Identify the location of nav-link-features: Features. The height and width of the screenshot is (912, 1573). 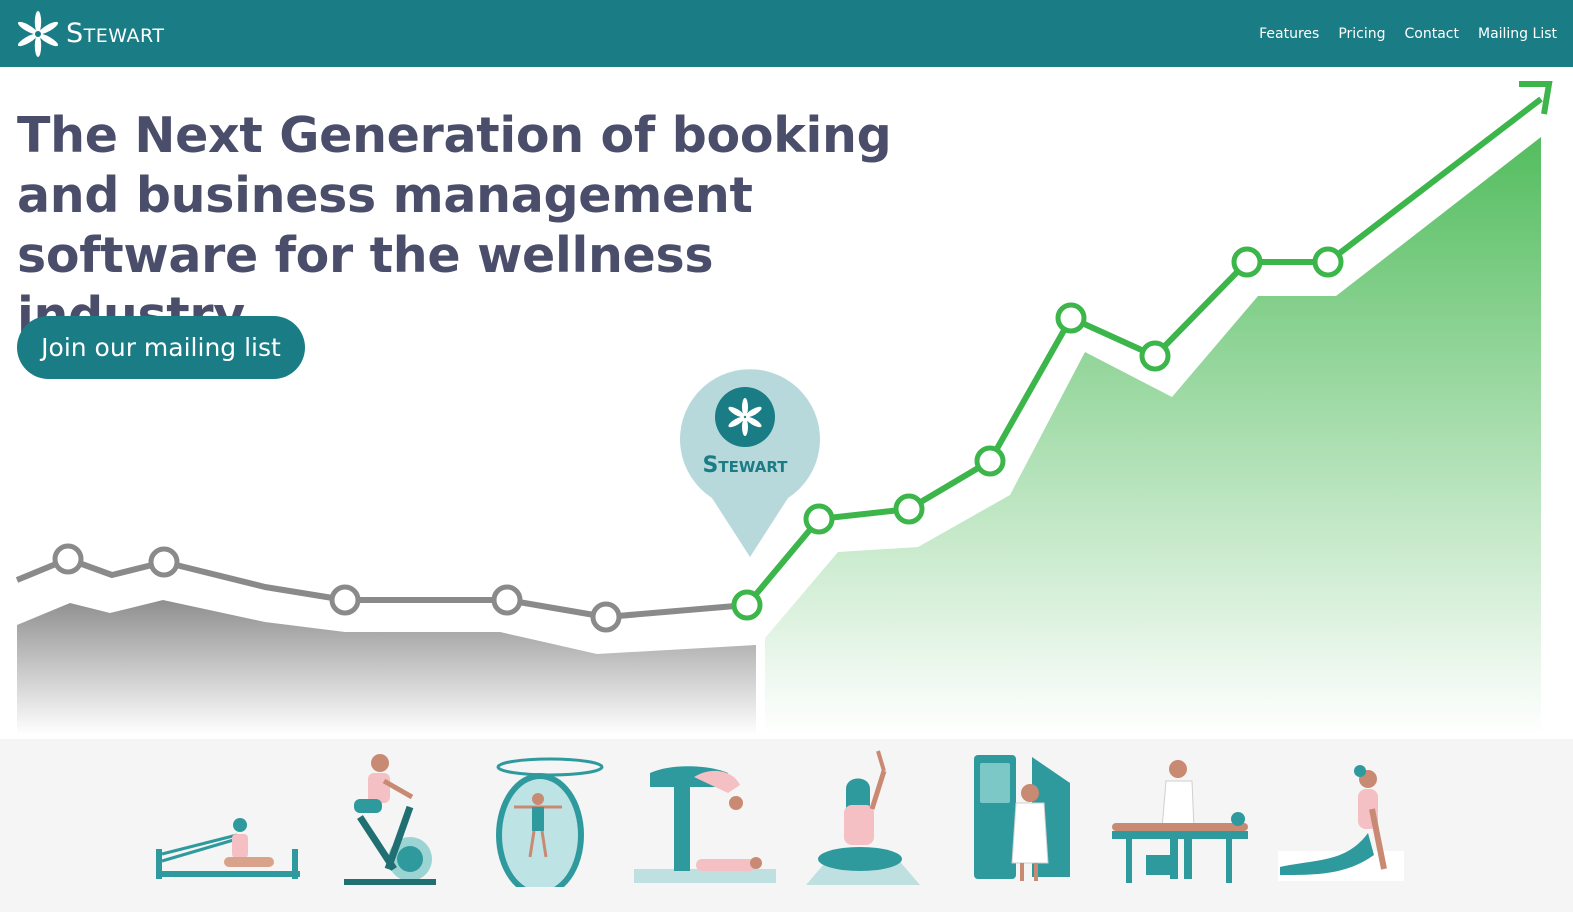
(1289, 33).